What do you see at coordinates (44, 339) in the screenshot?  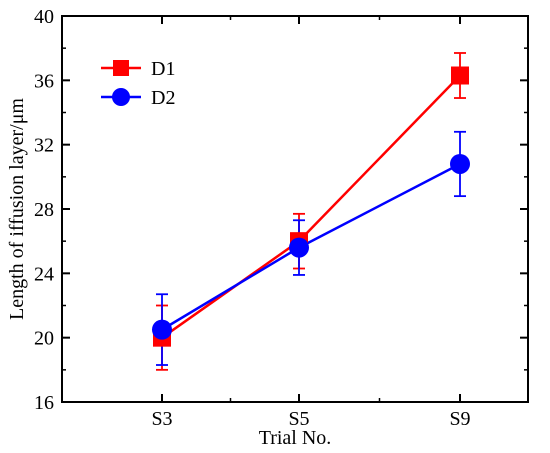 I see `y-tick-label: 20` at bounding box center [44, 339].